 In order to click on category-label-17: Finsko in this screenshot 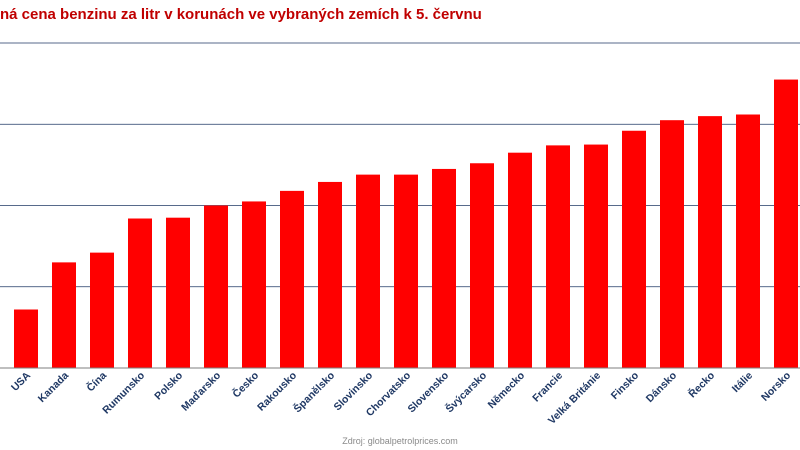, I will do `click(625, 386)`.